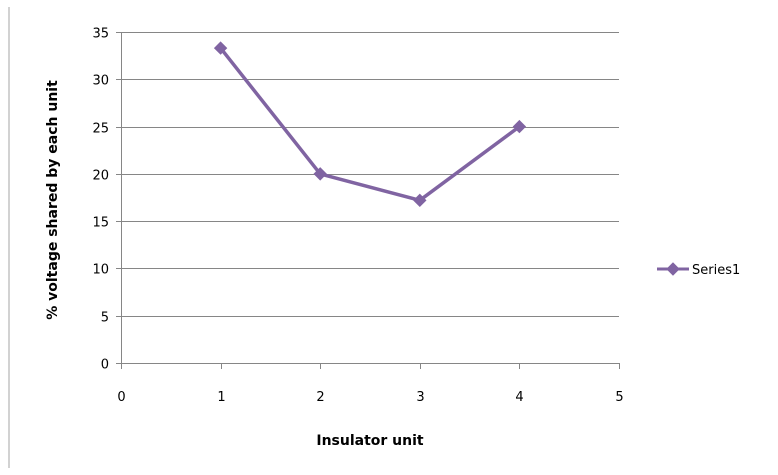  I want to click on legend-series1-marker, so click(673, 269).